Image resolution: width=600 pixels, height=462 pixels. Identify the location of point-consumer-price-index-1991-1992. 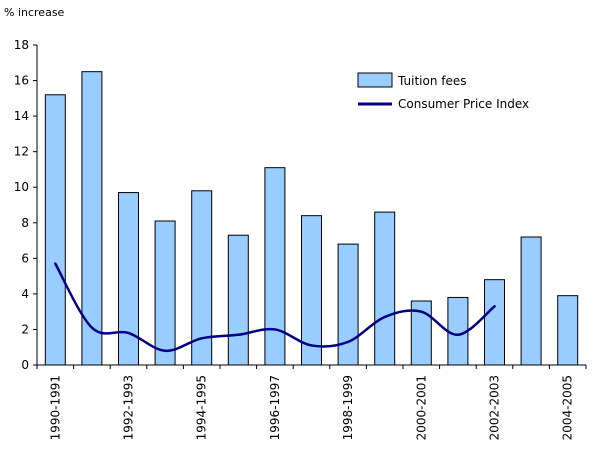
(92, 327).